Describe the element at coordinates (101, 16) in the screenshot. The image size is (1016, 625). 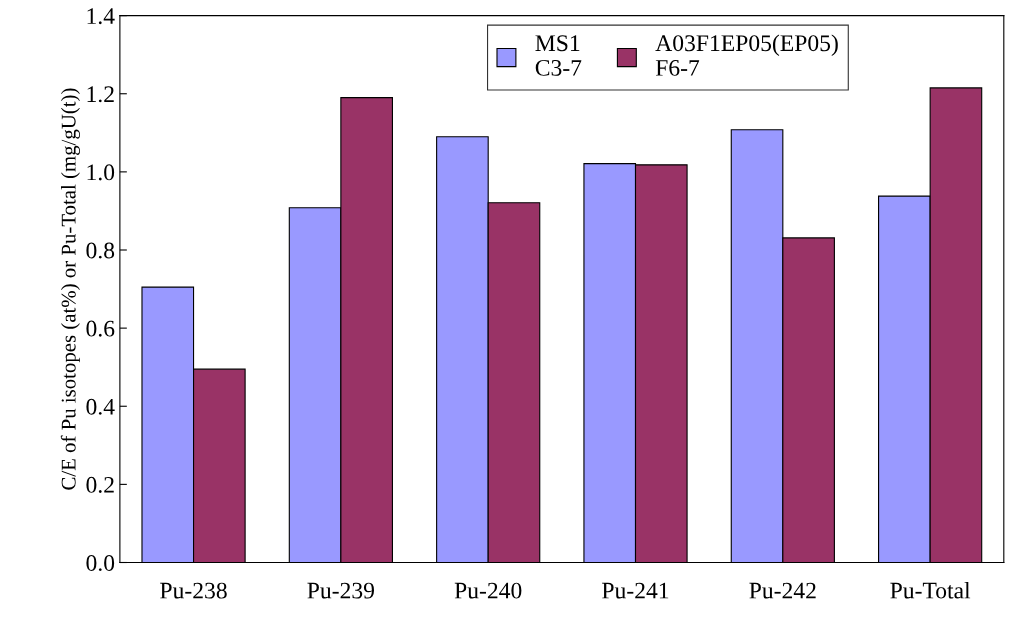
I see `y-tick-label: 1.4` at that location.